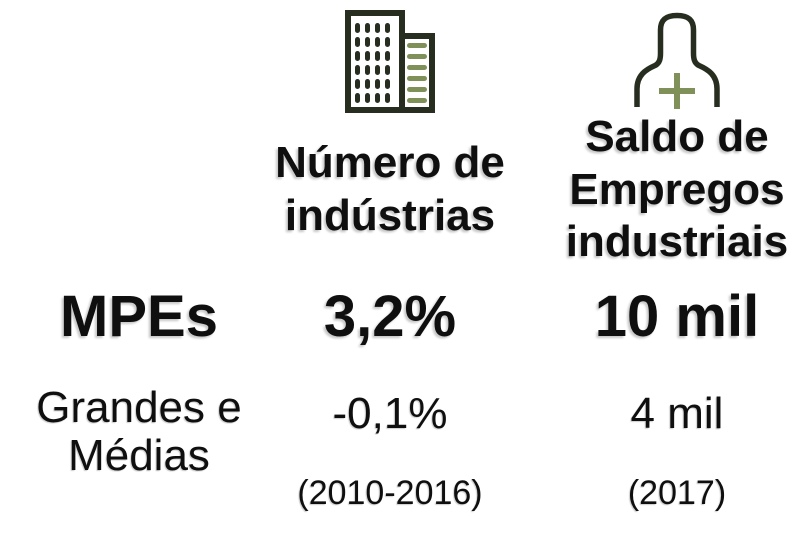 The width and height of the screenshot is (800, 533). I want to click on value-grandes-industrias: -0,1%, so click(390, 413).